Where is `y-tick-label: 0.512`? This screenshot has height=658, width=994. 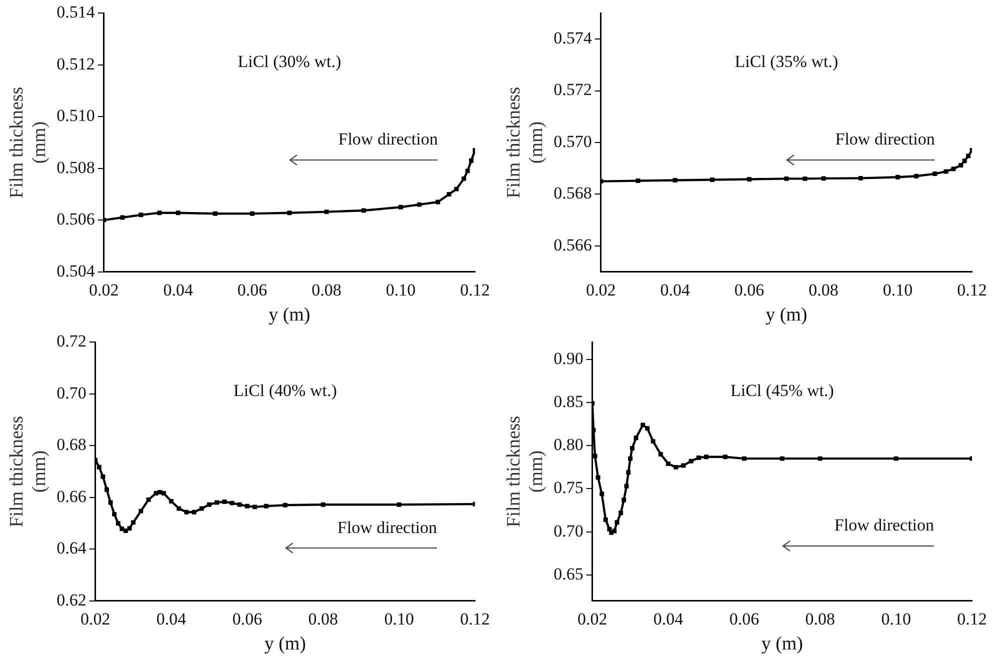
y-tick-label: 0.512 is located at coordinates (75, 64).